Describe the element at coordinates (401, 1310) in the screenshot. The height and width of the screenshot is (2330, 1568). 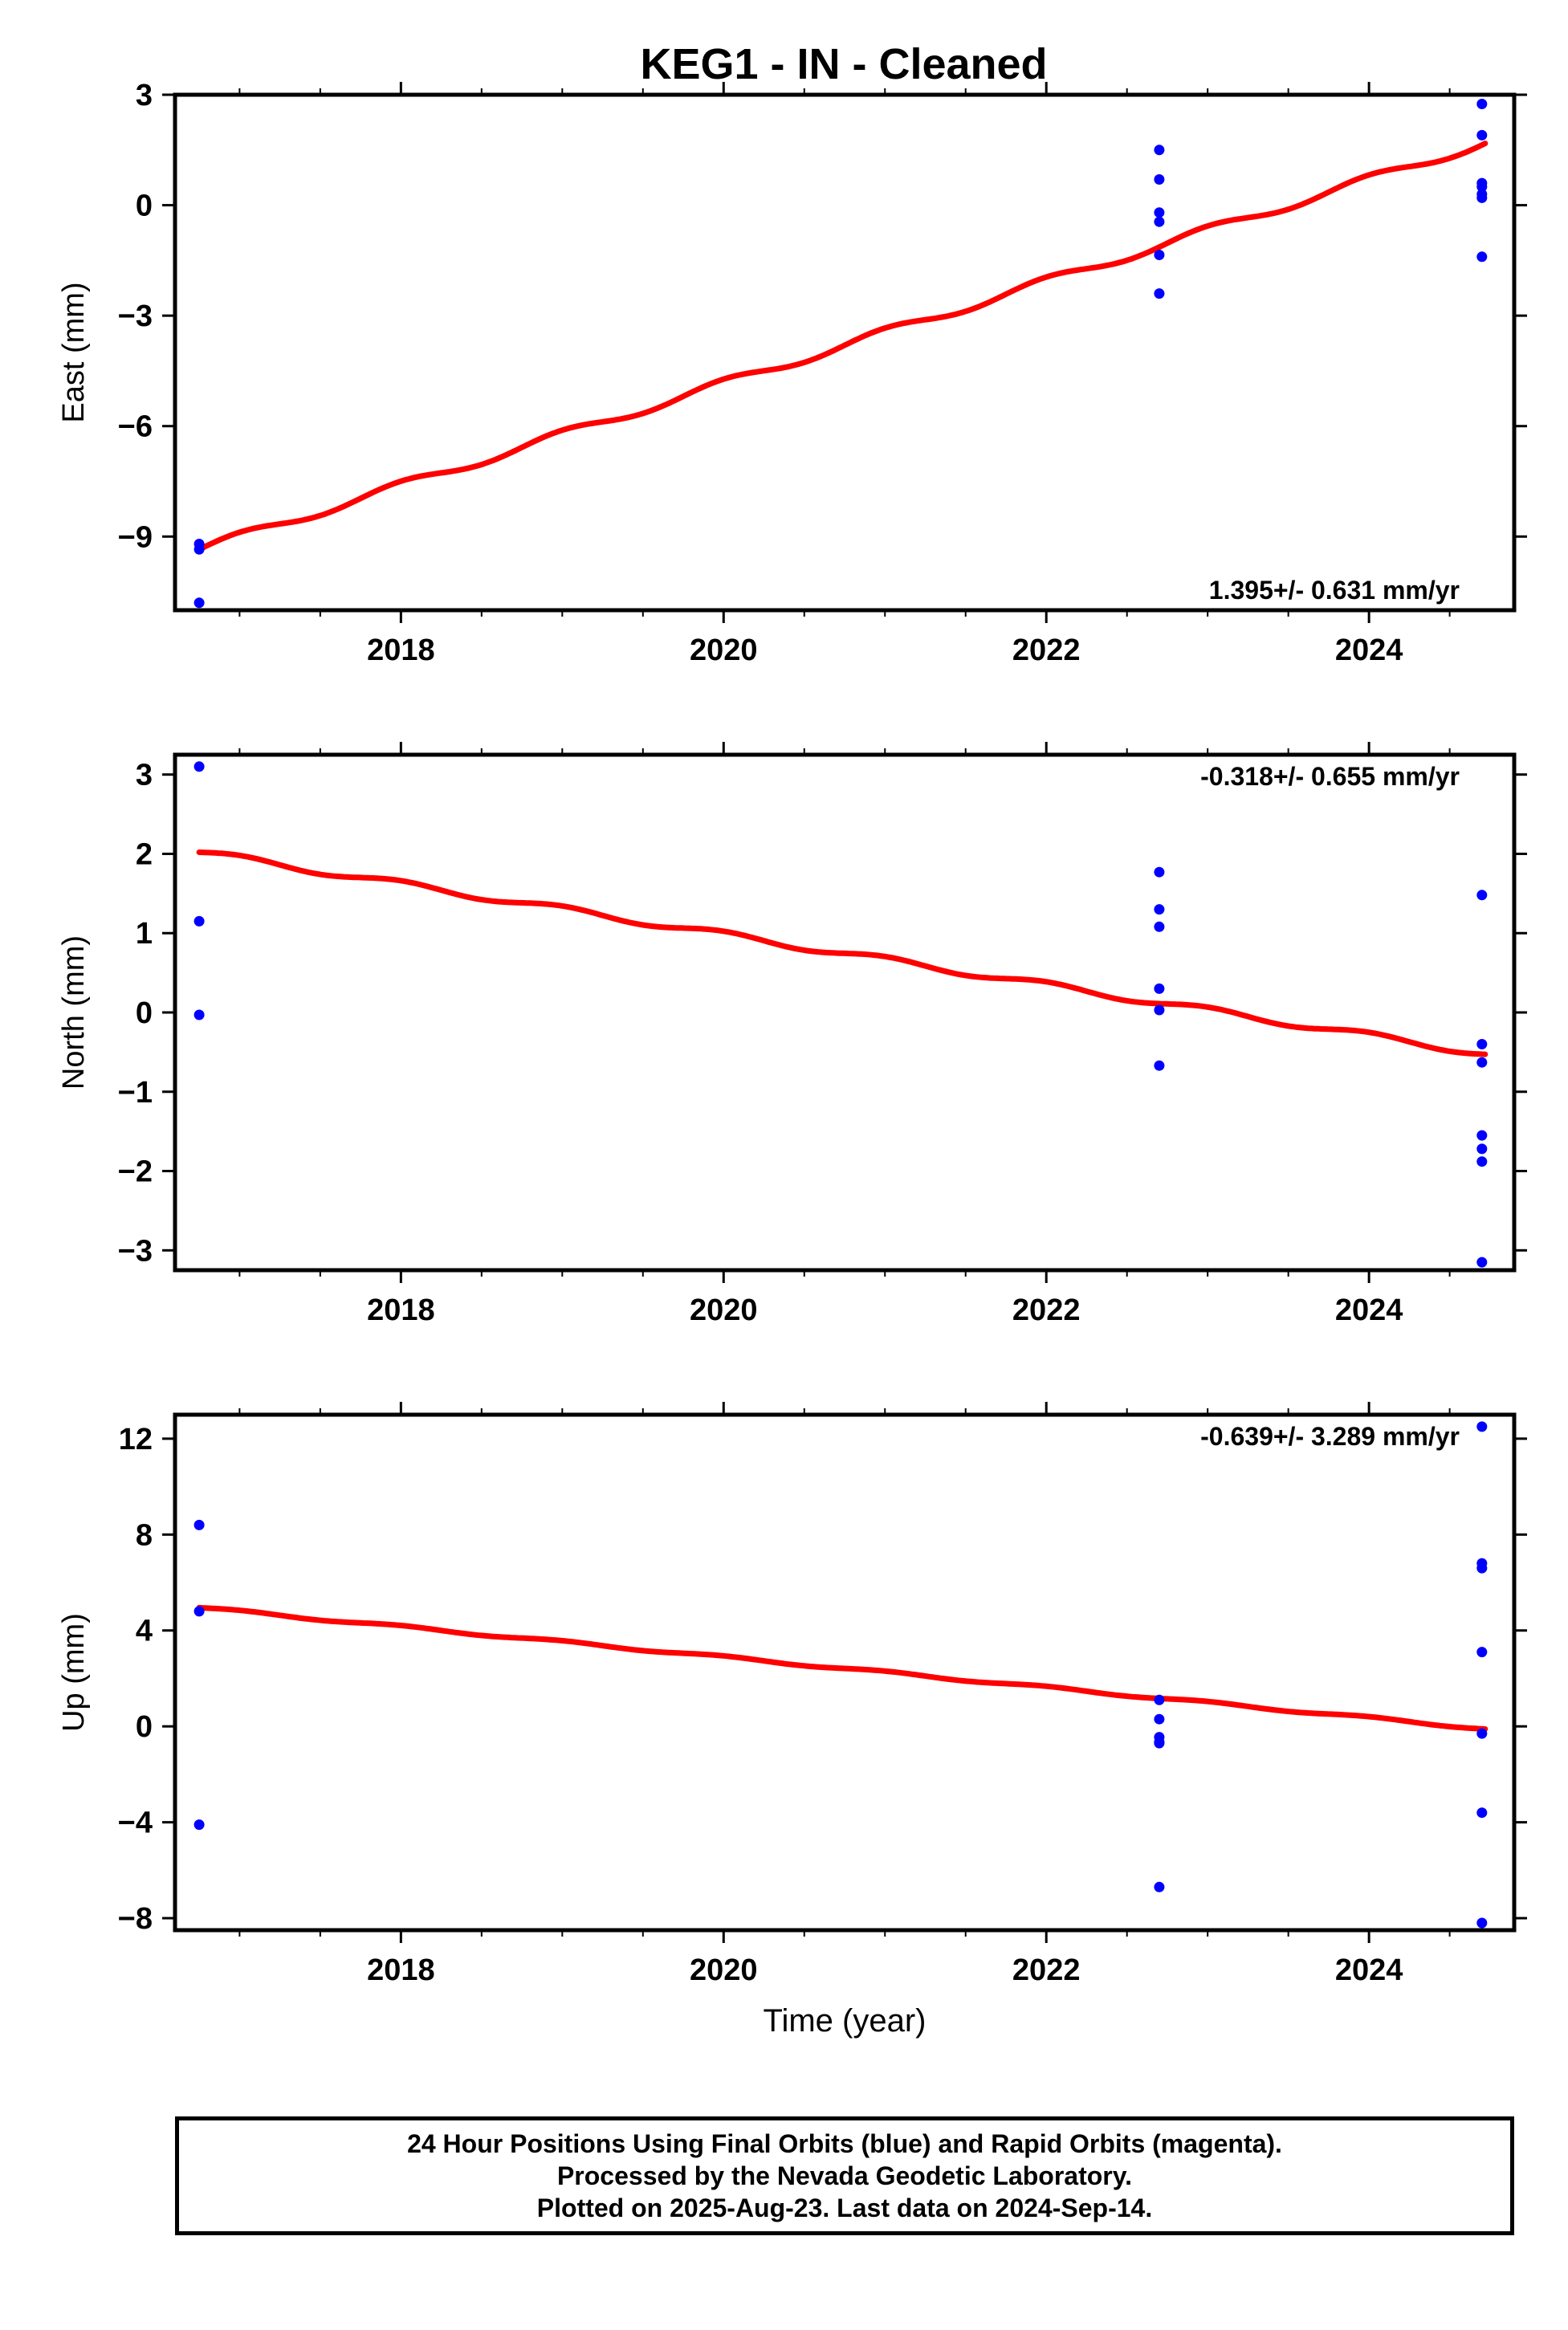
I see `north-x-tick-label: 2018` at that location.